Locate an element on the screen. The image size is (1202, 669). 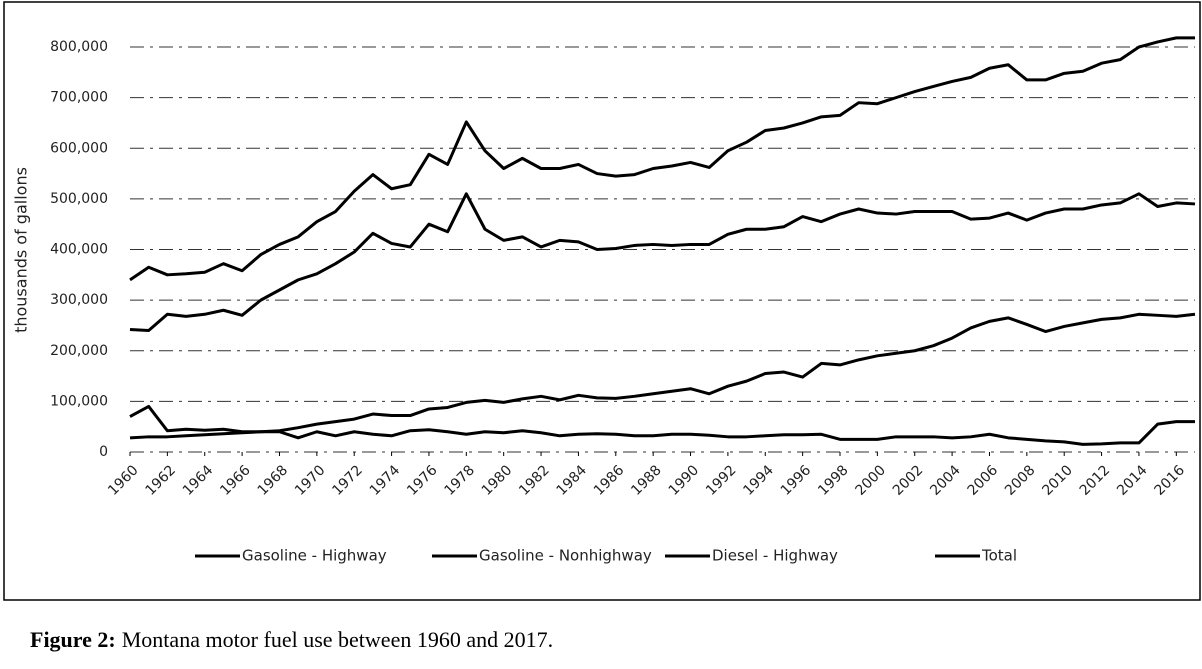
x-tick-label: 1976 is located at coordinates (422, 480).